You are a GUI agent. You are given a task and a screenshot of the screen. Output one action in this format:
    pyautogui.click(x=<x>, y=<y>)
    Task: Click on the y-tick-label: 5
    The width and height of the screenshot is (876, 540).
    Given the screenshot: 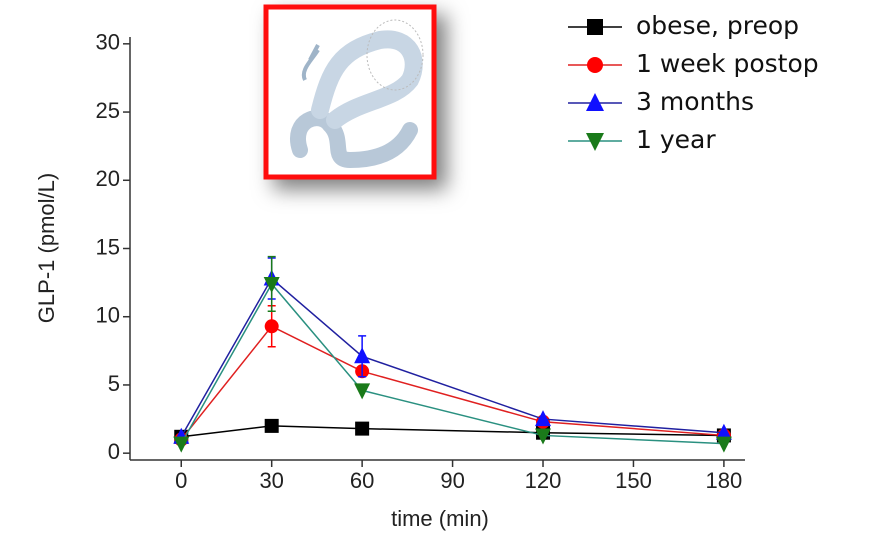 What is the action you would take?
    pyautogui.click(x=114, y=383)
    